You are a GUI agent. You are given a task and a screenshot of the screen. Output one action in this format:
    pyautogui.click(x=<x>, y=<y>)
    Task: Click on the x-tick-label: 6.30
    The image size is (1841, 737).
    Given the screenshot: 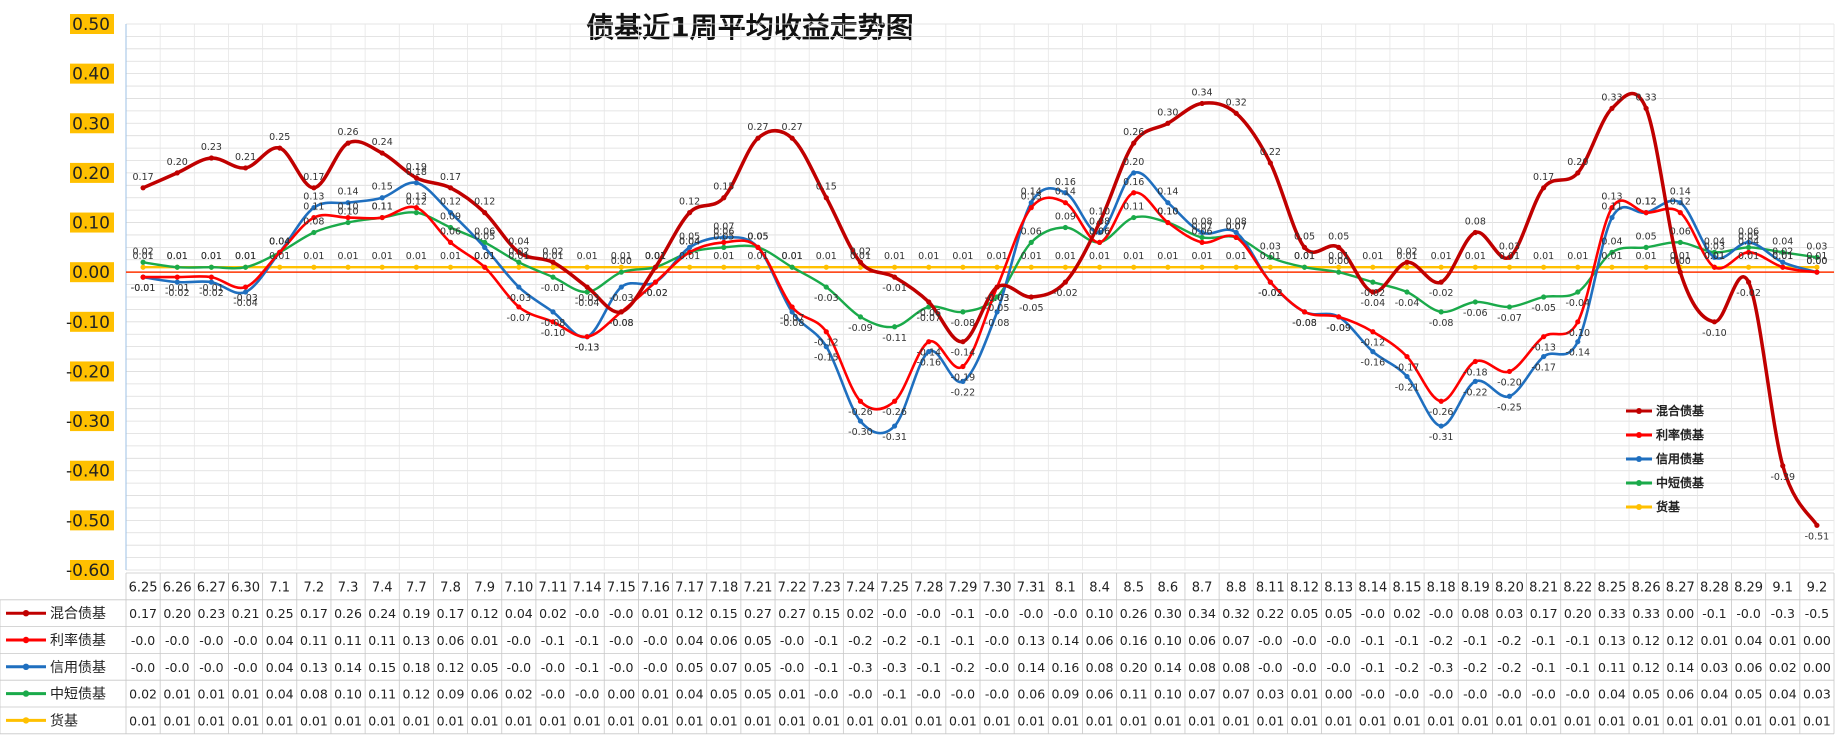 What is the action you would take?
    pyautogui.click(x=245, y=587)
    